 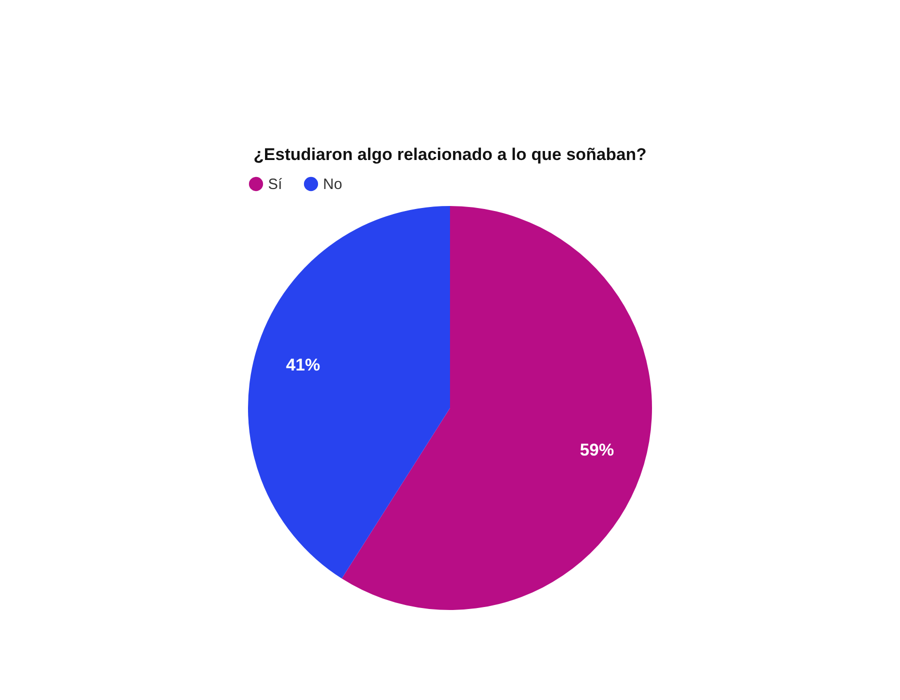 I want to click on chart-title: ¿Estudiaron algo relacionado a lo que soñaban?, so click(x=450, y=154).